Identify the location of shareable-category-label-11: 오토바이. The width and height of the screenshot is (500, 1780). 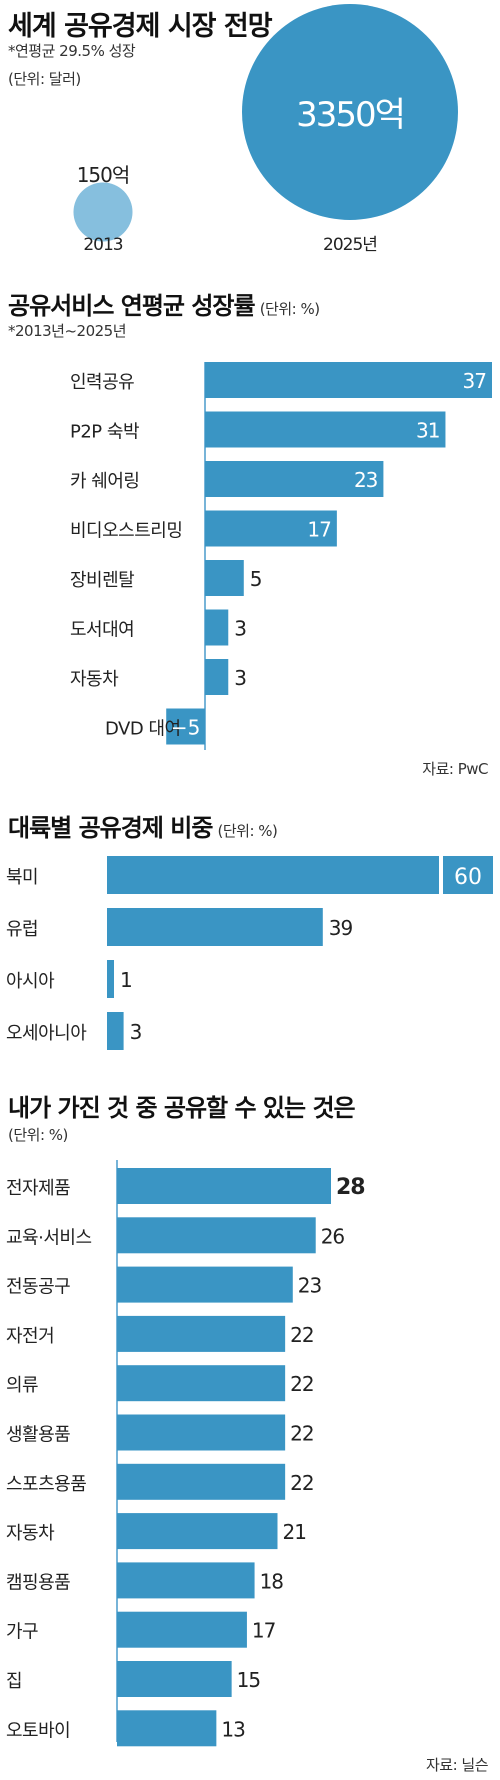
(38, 1730).